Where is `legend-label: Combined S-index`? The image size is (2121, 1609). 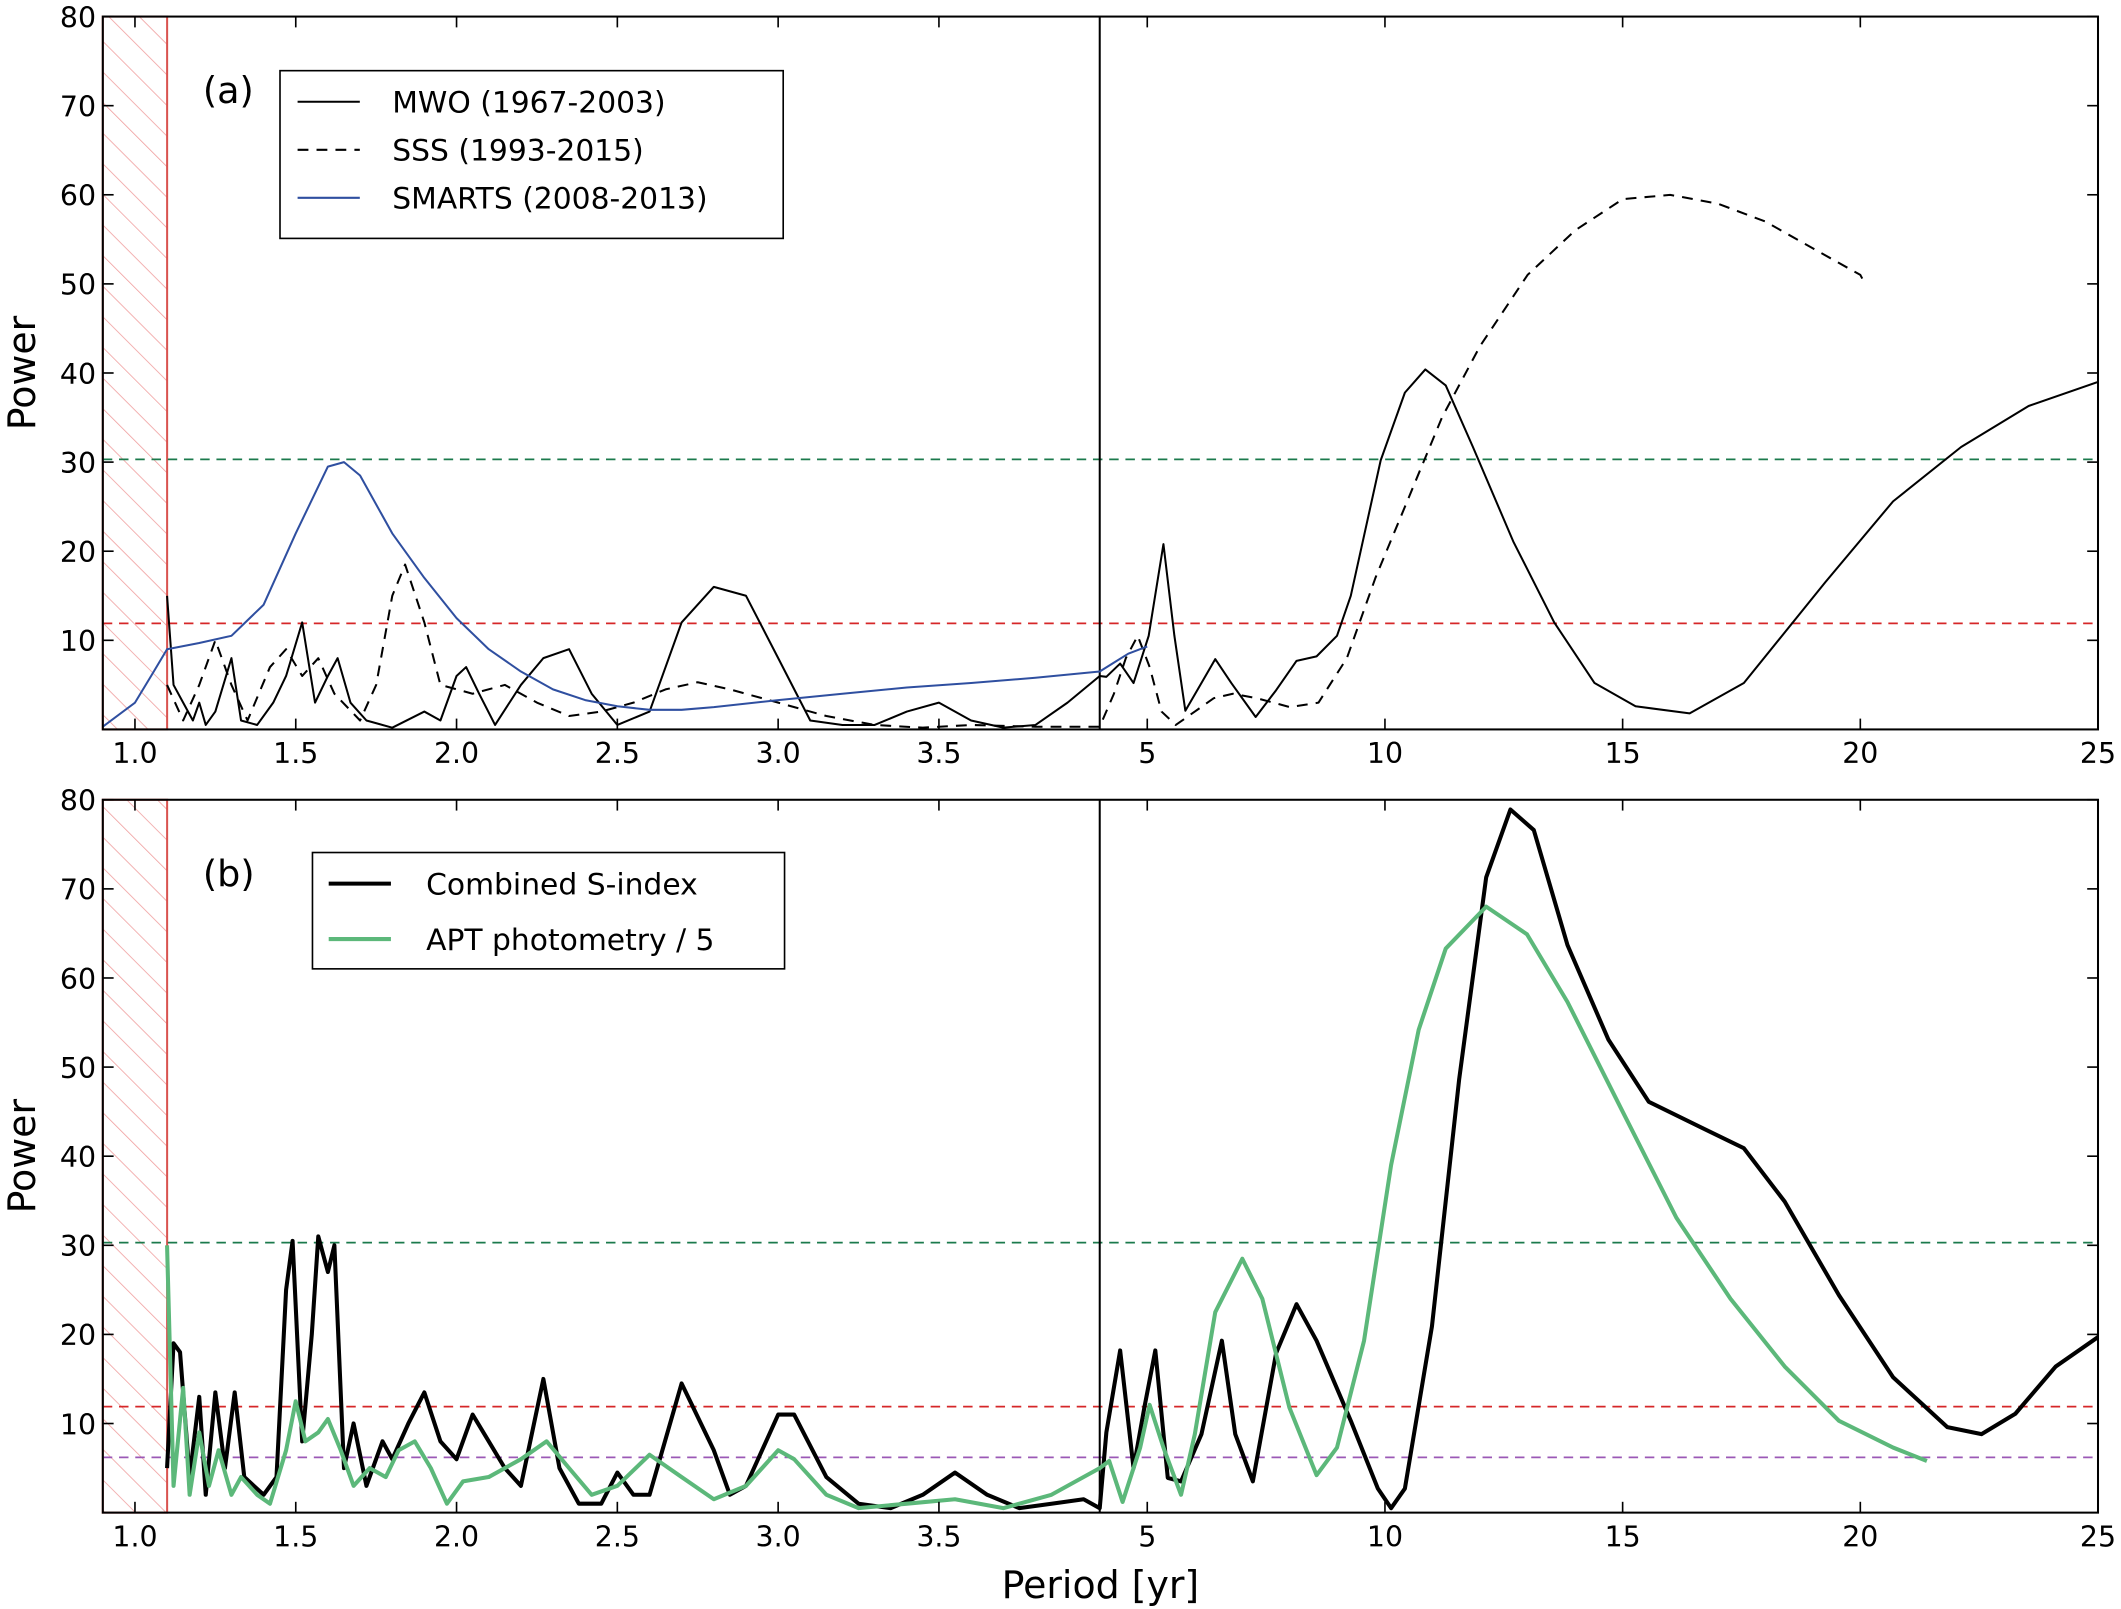
legend-label: Combined S-index is located at coordinates (562, 884).